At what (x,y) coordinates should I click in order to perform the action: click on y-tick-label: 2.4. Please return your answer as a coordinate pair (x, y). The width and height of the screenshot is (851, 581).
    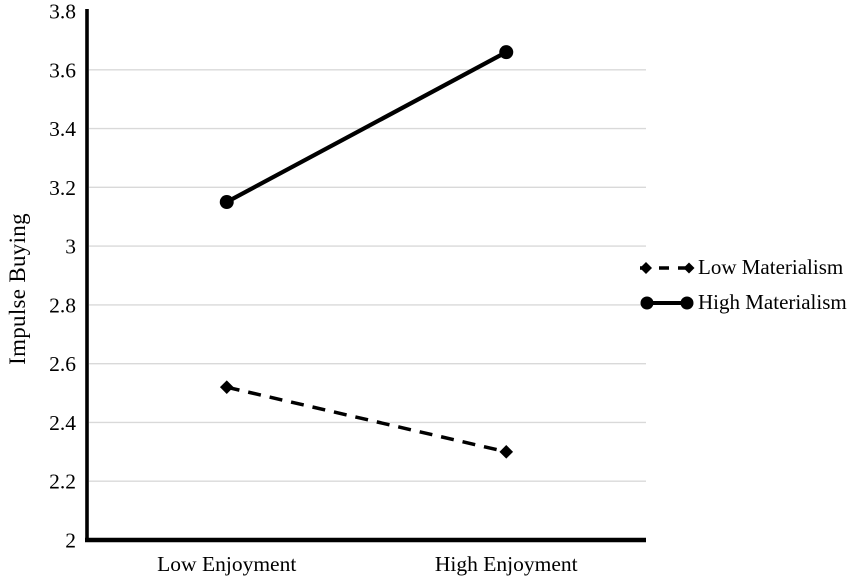
    Looking at the image, I should click on (62, 423).